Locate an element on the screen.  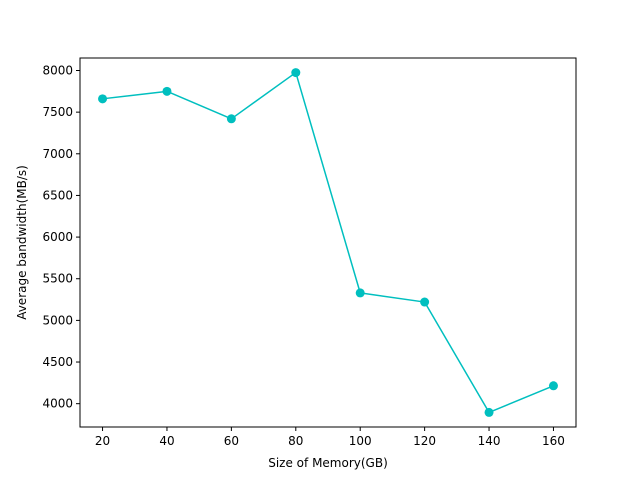
y-tick-label: 5000 is located at coordinates (57, 320).